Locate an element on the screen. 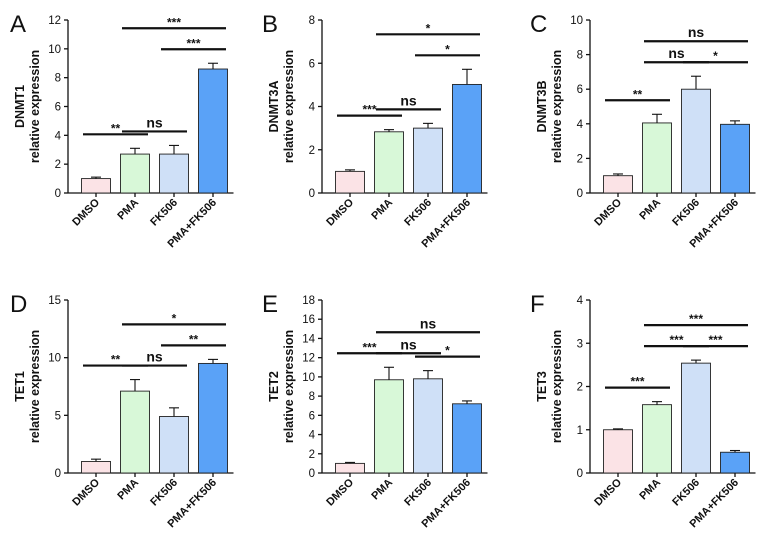 The image size is (768, 551). y-axis-label: DNMT3Arelative expression is located at coordinates (281, 106).